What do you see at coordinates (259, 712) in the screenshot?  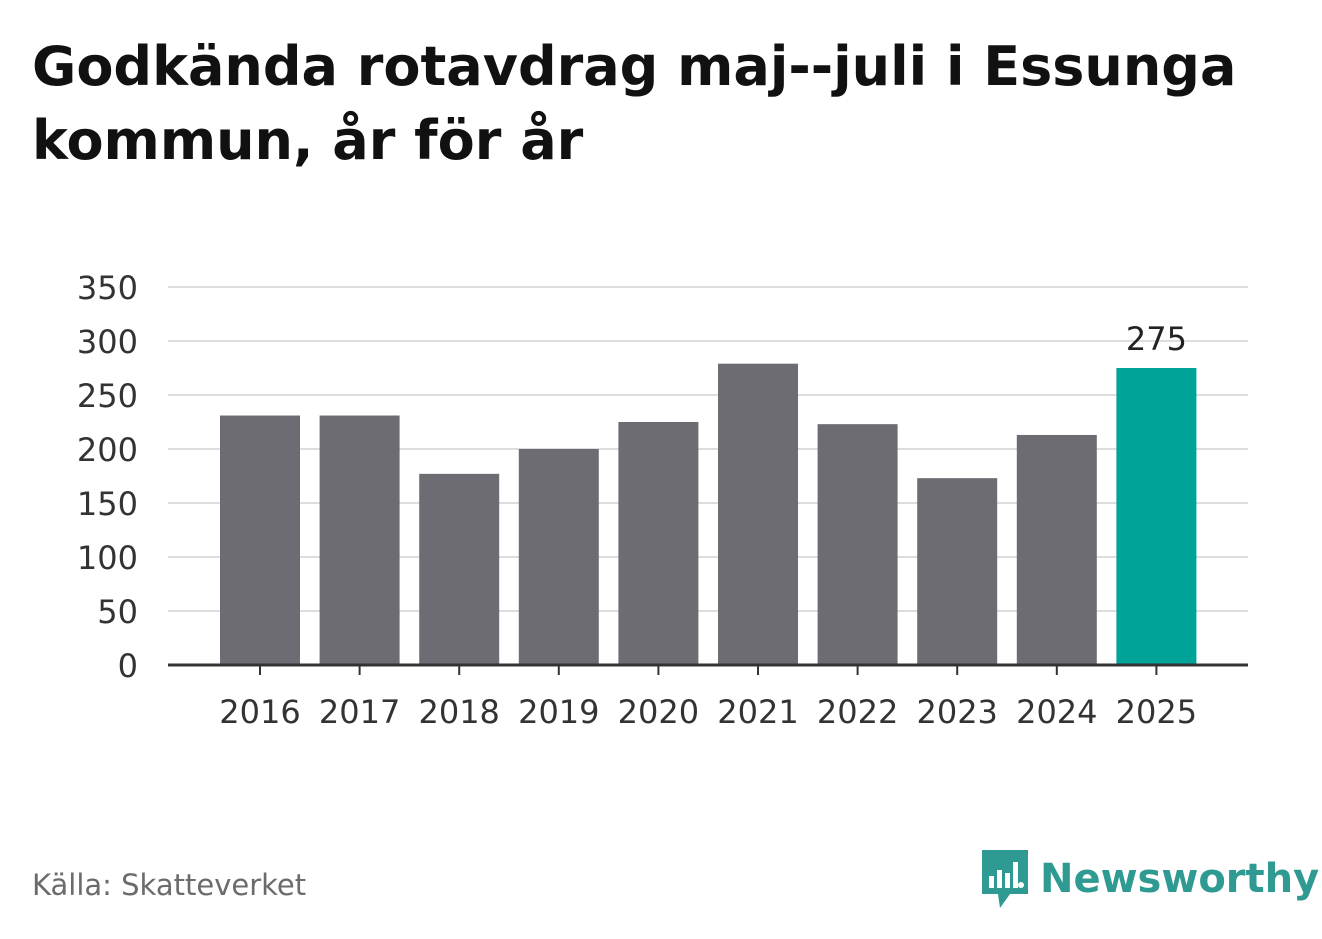 I see `x-tick-label: 2016` at bounding box center [259, 712].